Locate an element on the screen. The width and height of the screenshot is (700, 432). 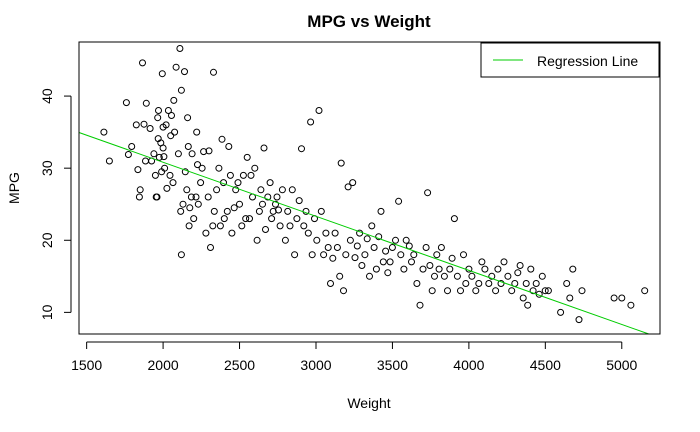
y-tick-label: 40 is located at coordinates (47, 96).